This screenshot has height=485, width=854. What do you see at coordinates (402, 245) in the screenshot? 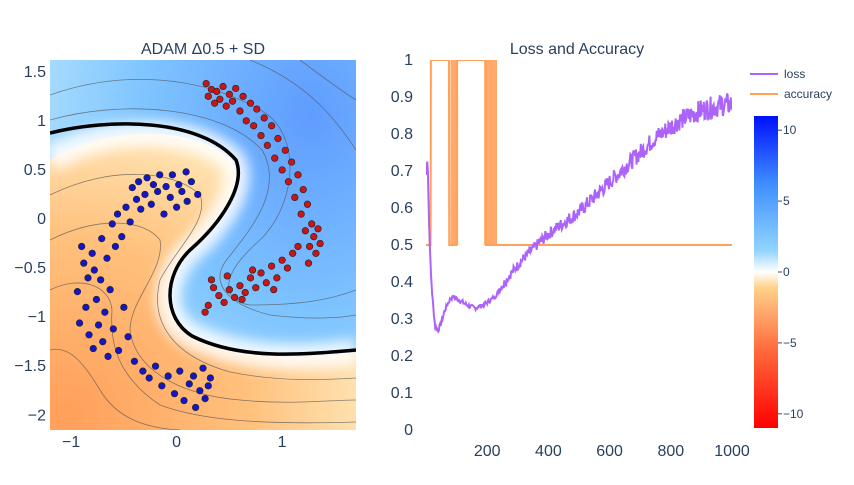
I see `right-y-tick-label: 0.5` at bounding box center [402, 245].